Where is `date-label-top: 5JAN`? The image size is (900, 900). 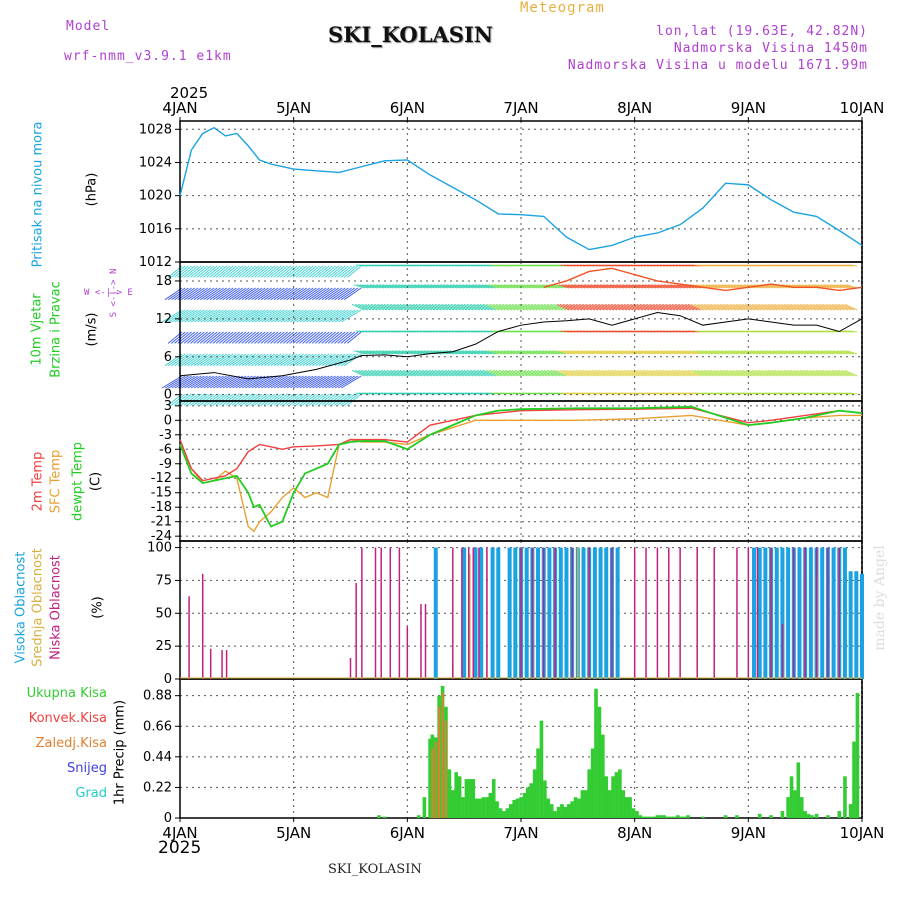
date-label-top: 5JAN is located at coordinates (293, 108).